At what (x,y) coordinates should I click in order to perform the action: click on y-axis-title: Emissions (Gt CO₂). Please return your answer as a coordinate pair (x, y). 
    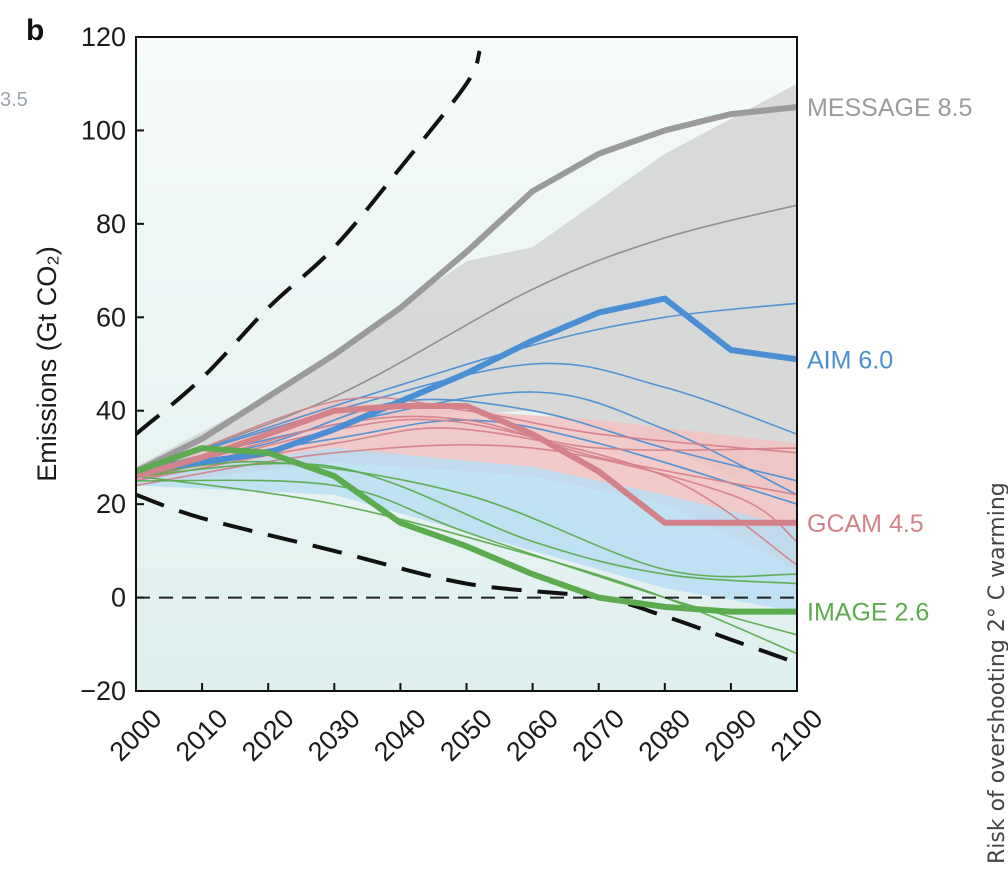
    Looking at the image, I should click on (47, 364).